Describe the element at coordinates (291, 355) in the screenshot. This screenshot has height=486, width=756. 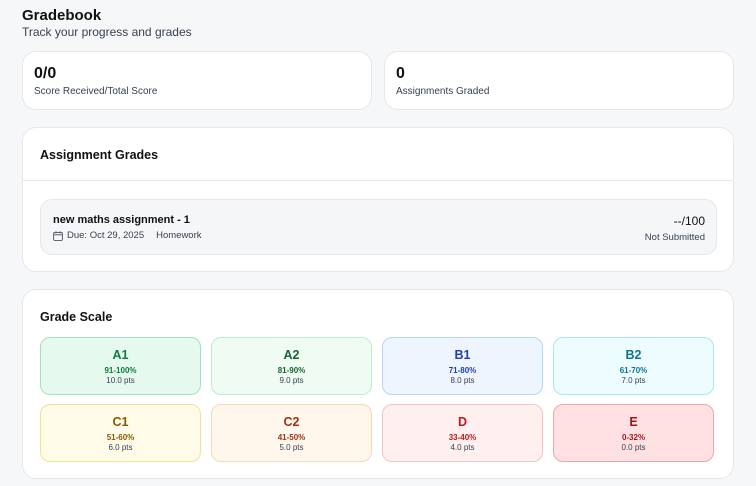
I see `grade-letter: A2` at that location.